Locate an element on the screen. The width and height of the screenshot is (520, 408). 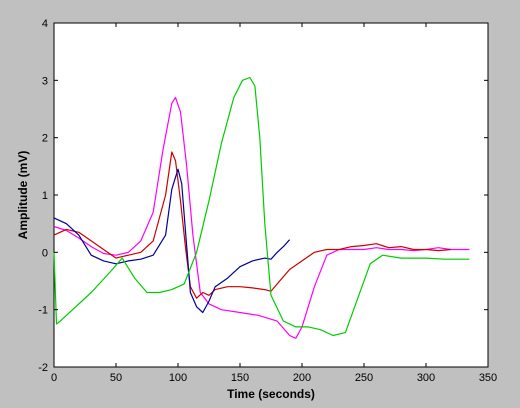
y-tick-label: -1 is located at coordinates (43, 311).